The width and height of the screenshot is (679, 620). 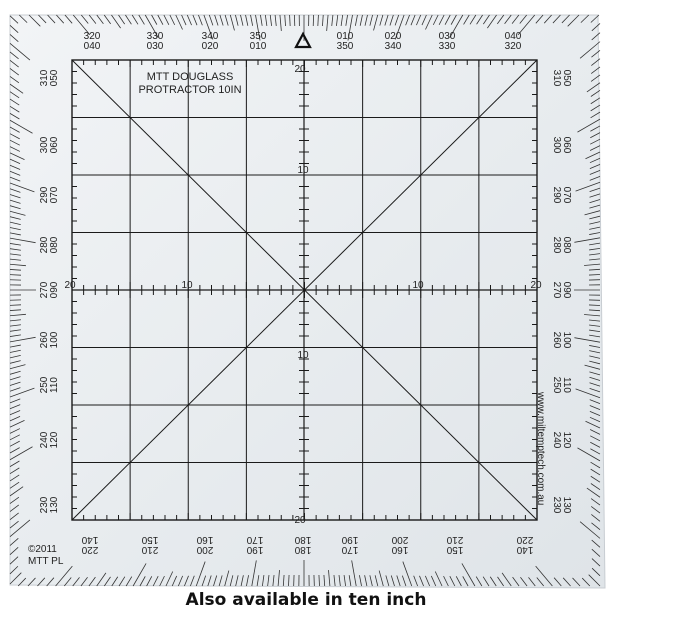 What do you see at coordinates (44, 144) in the screenshot?
I see `bearing-value: 300` at bounding box center [44, 144].